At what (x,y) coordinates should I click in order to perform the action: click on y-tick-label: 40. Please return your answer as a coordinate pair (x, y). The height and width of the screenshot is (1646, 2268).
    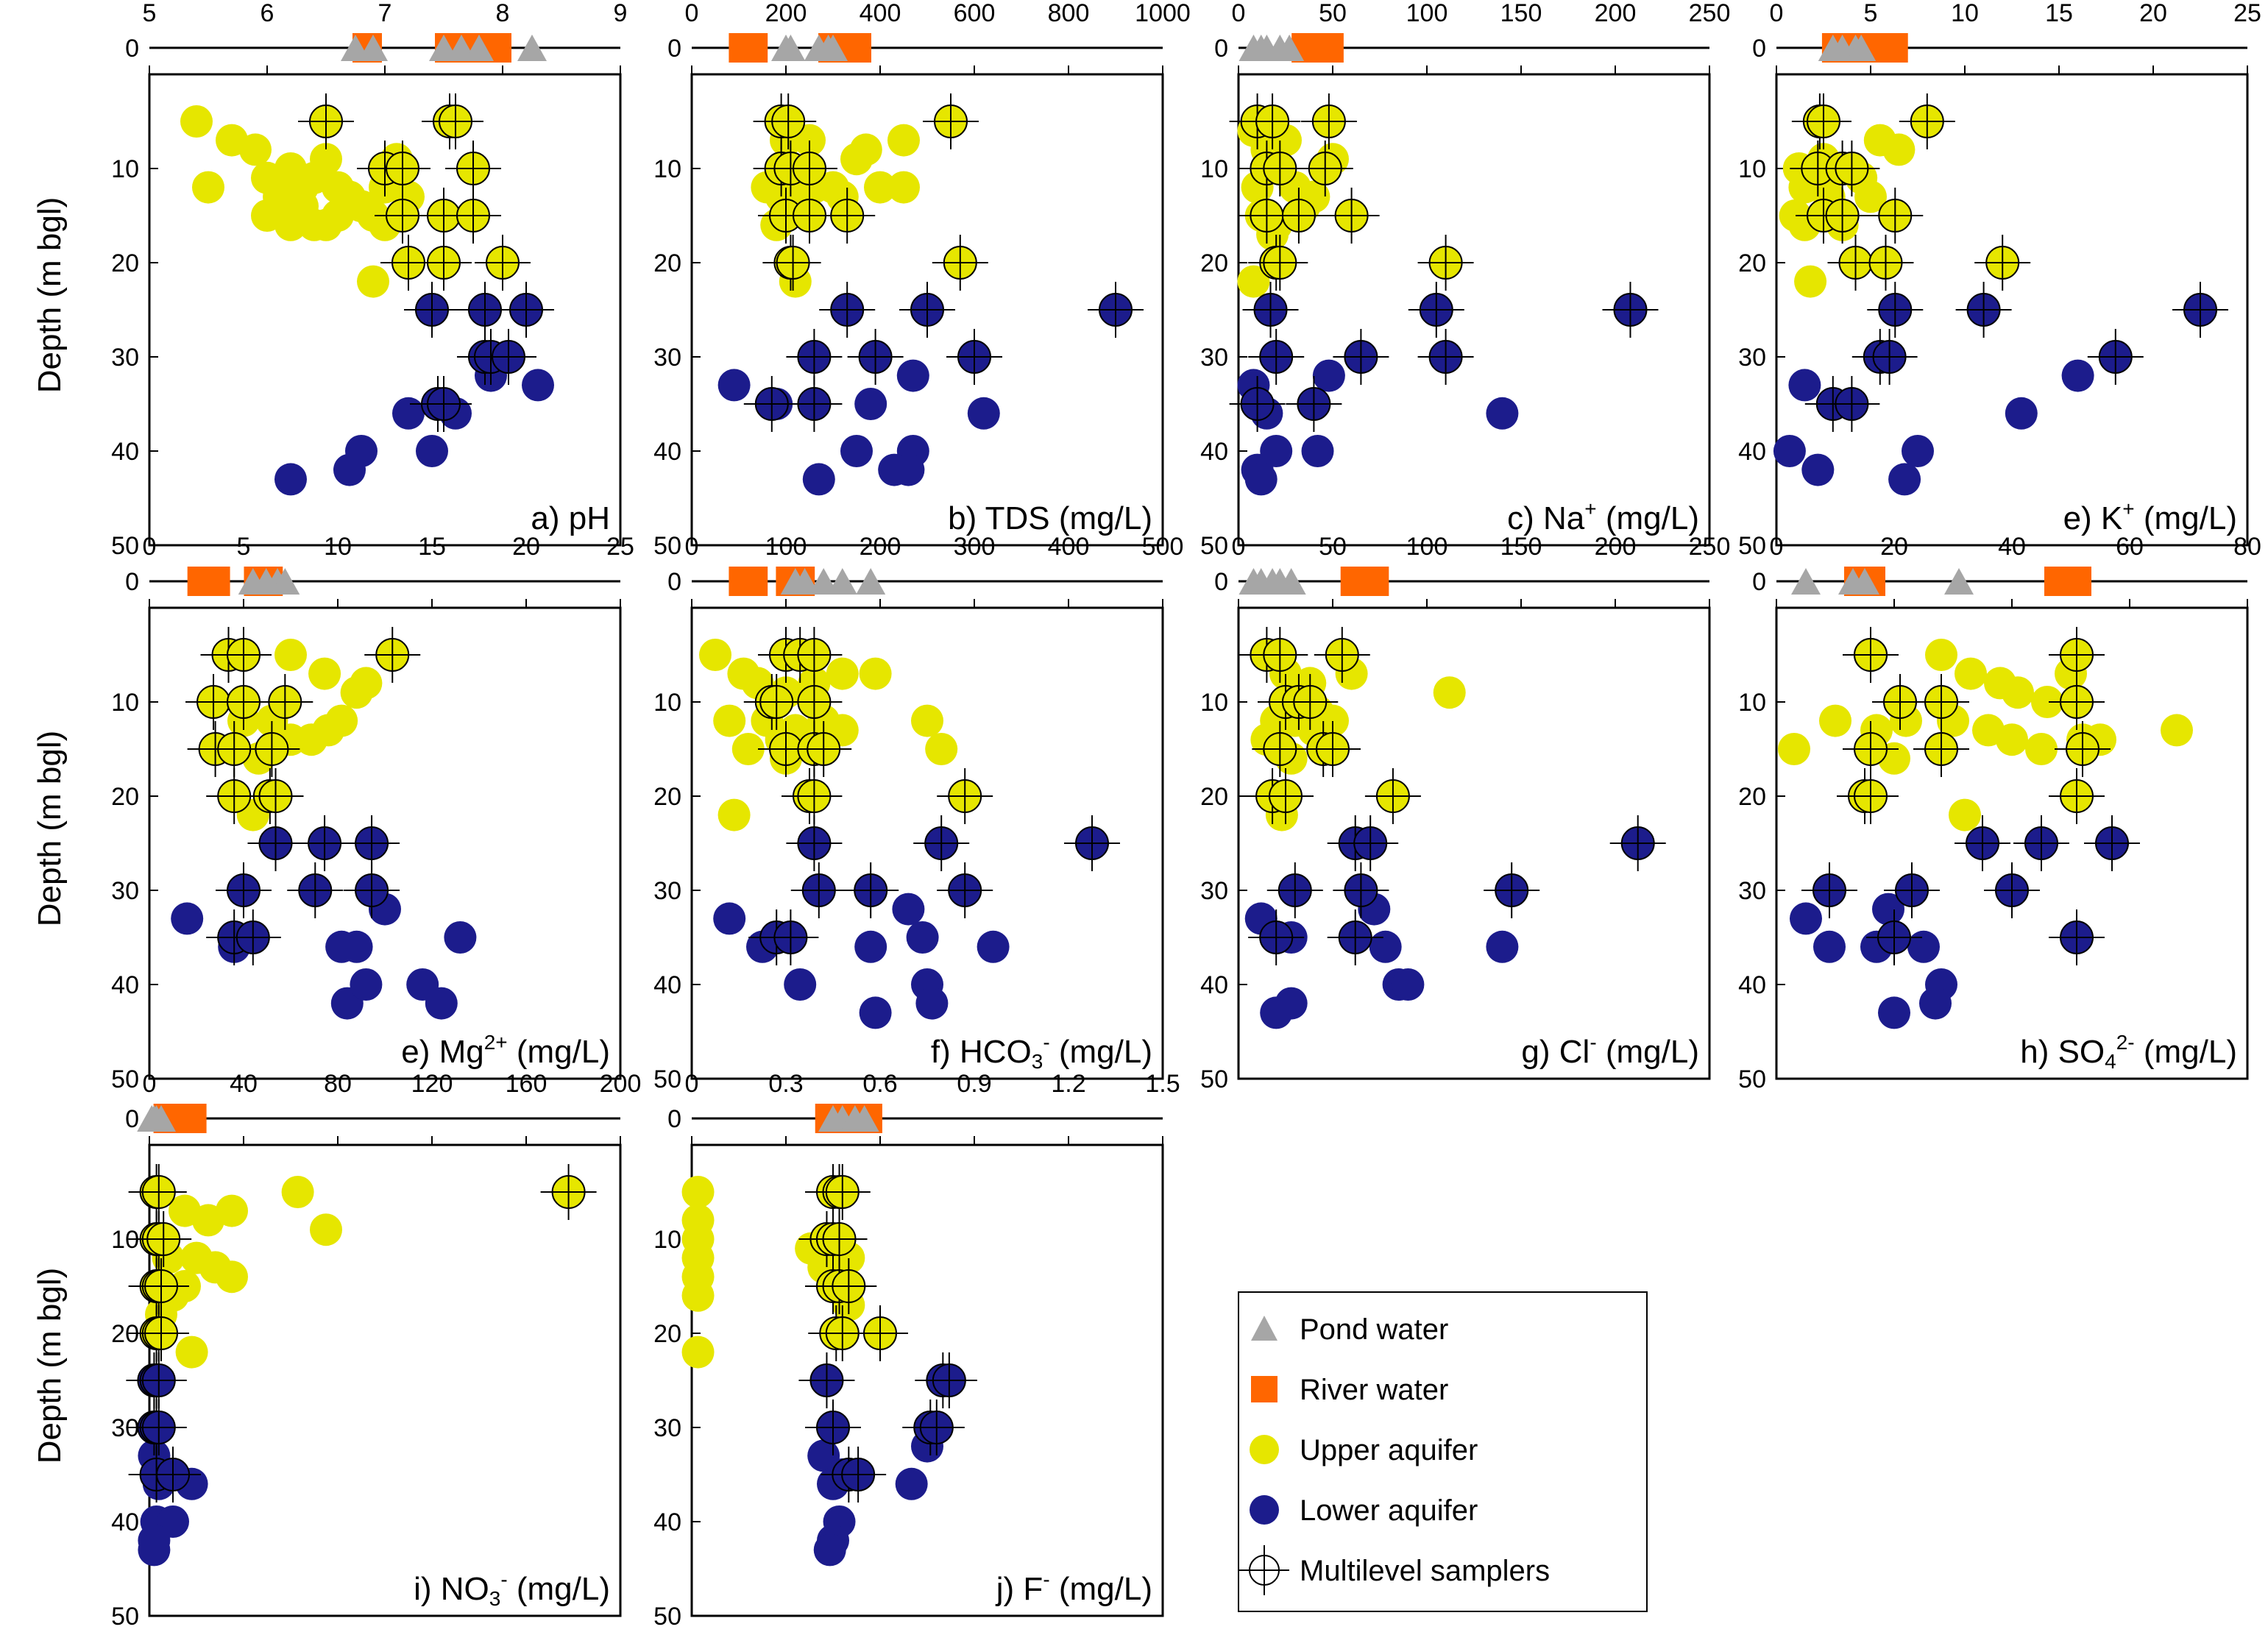
    Looking at the image, I should click on (1214, 985).